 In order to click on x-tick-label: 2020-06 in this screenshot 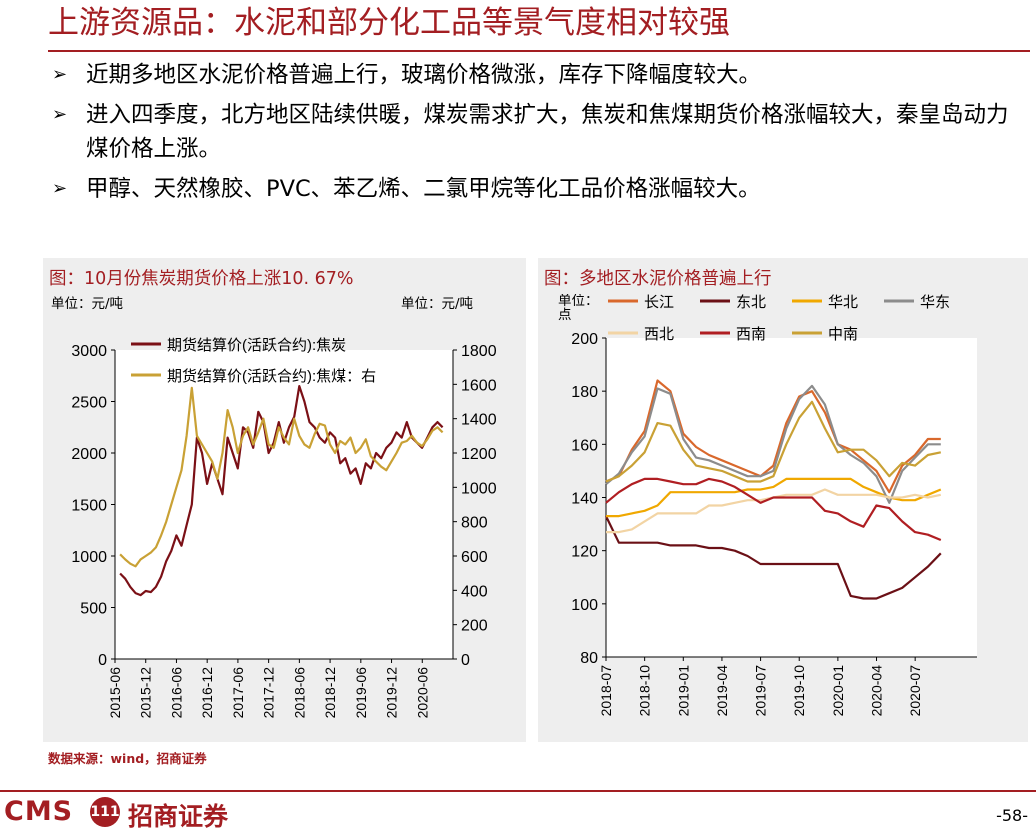, I will do `click(422, 693)`.